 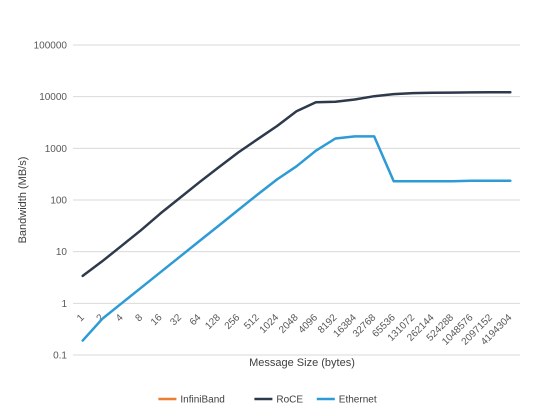 What do you see at coordinates (233, 322) in the screenshot?
I see `x-tick-label: 256` at bounding box center [233, 322].